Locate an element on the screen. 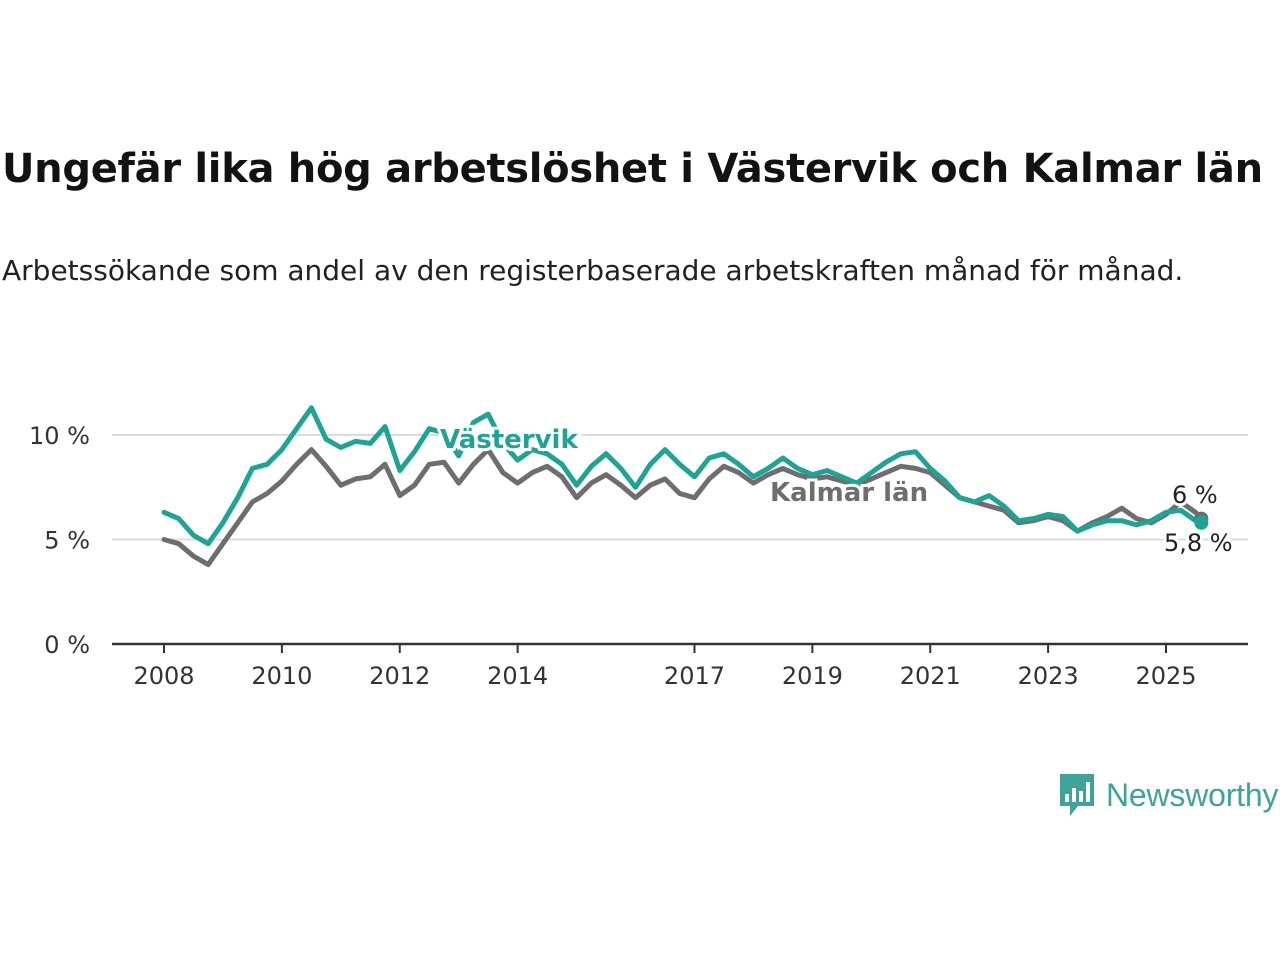 The width and height of the screenshot is (1280, 960). newsworthy-logo: Newsworthy is located at coordinates (1168, 795).